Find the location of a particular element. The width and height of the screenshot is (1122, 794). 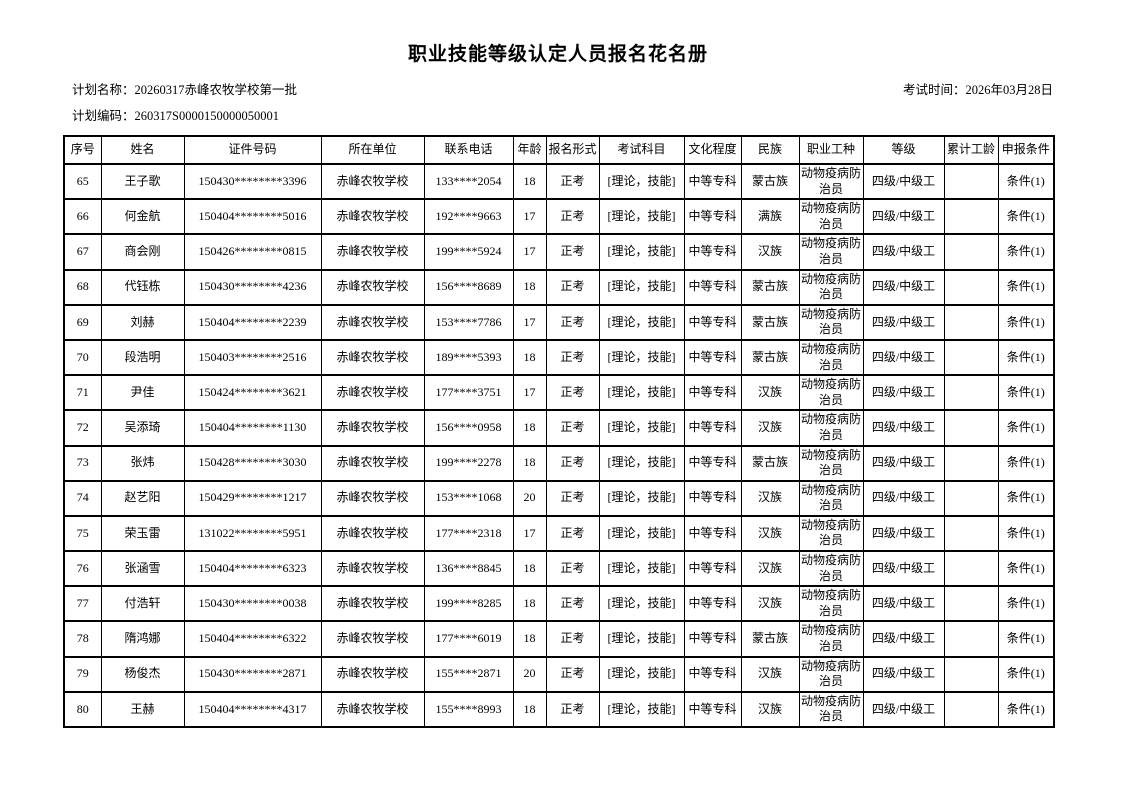

table-cell: 177****6019 is located at coordinates (468, 639).